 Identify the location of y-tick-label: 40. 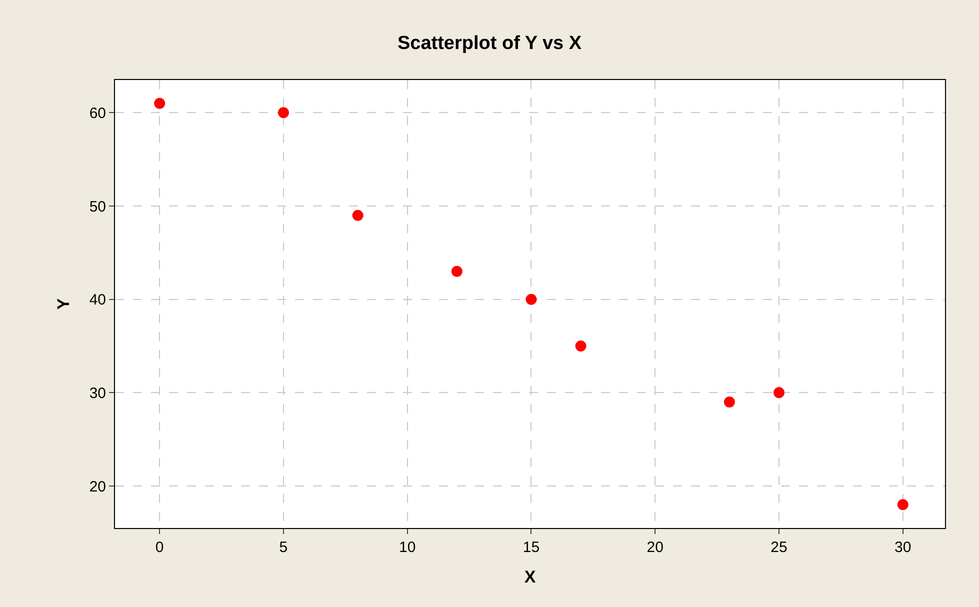
(97, 300).